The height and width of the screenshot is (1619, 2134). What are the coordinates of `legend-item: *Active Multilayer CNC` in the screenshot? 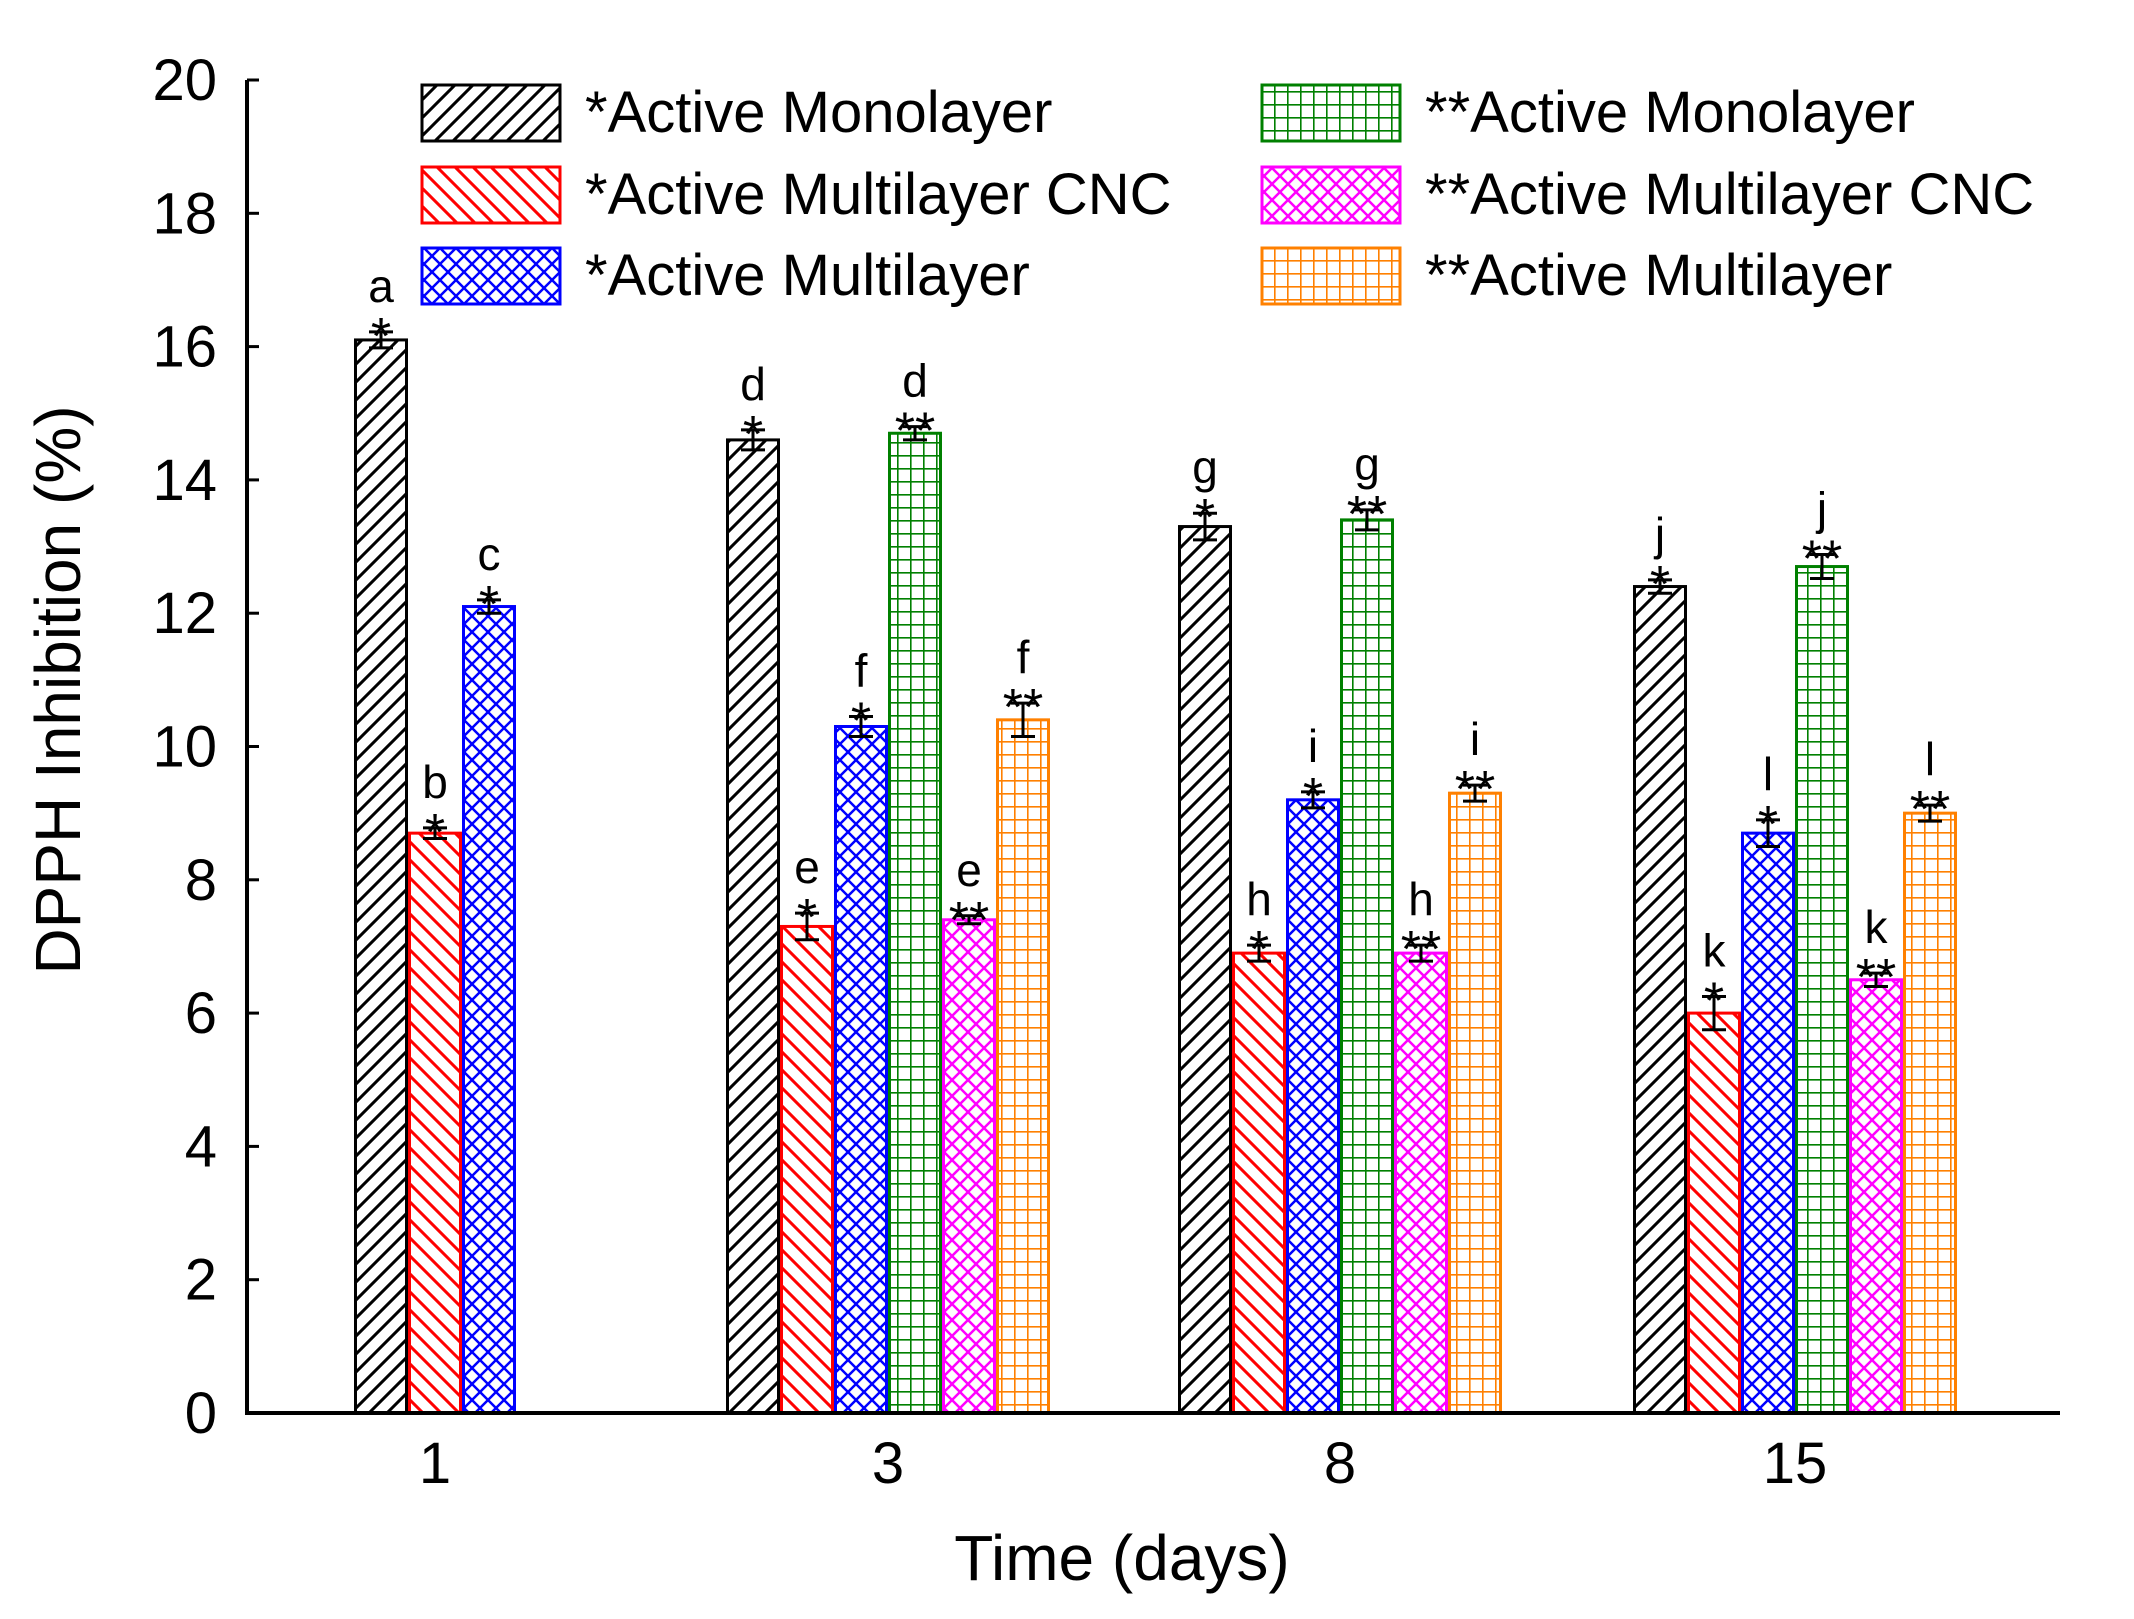 It's located at (796, 194).